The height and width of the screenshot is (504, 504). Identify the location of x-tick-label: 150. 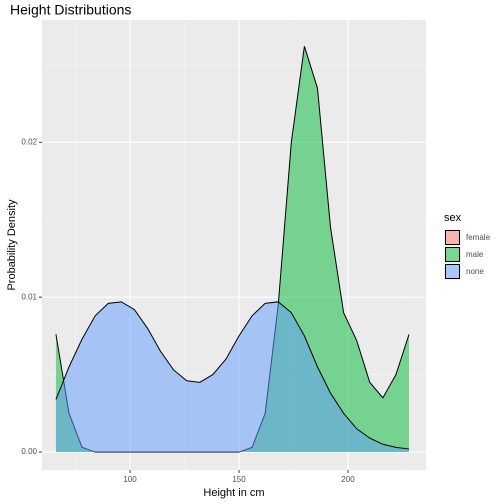
(239, 479).